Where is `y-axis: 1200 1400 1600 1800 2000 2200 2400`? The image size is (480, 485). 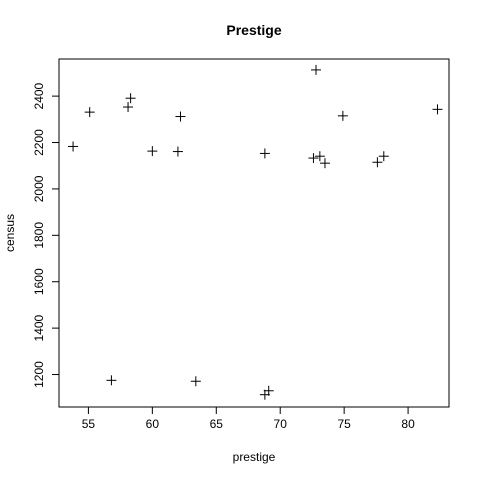 y-axis: 1200 1400 1600 1800 2000 2200 2400 is located at coordinates (45, 235).